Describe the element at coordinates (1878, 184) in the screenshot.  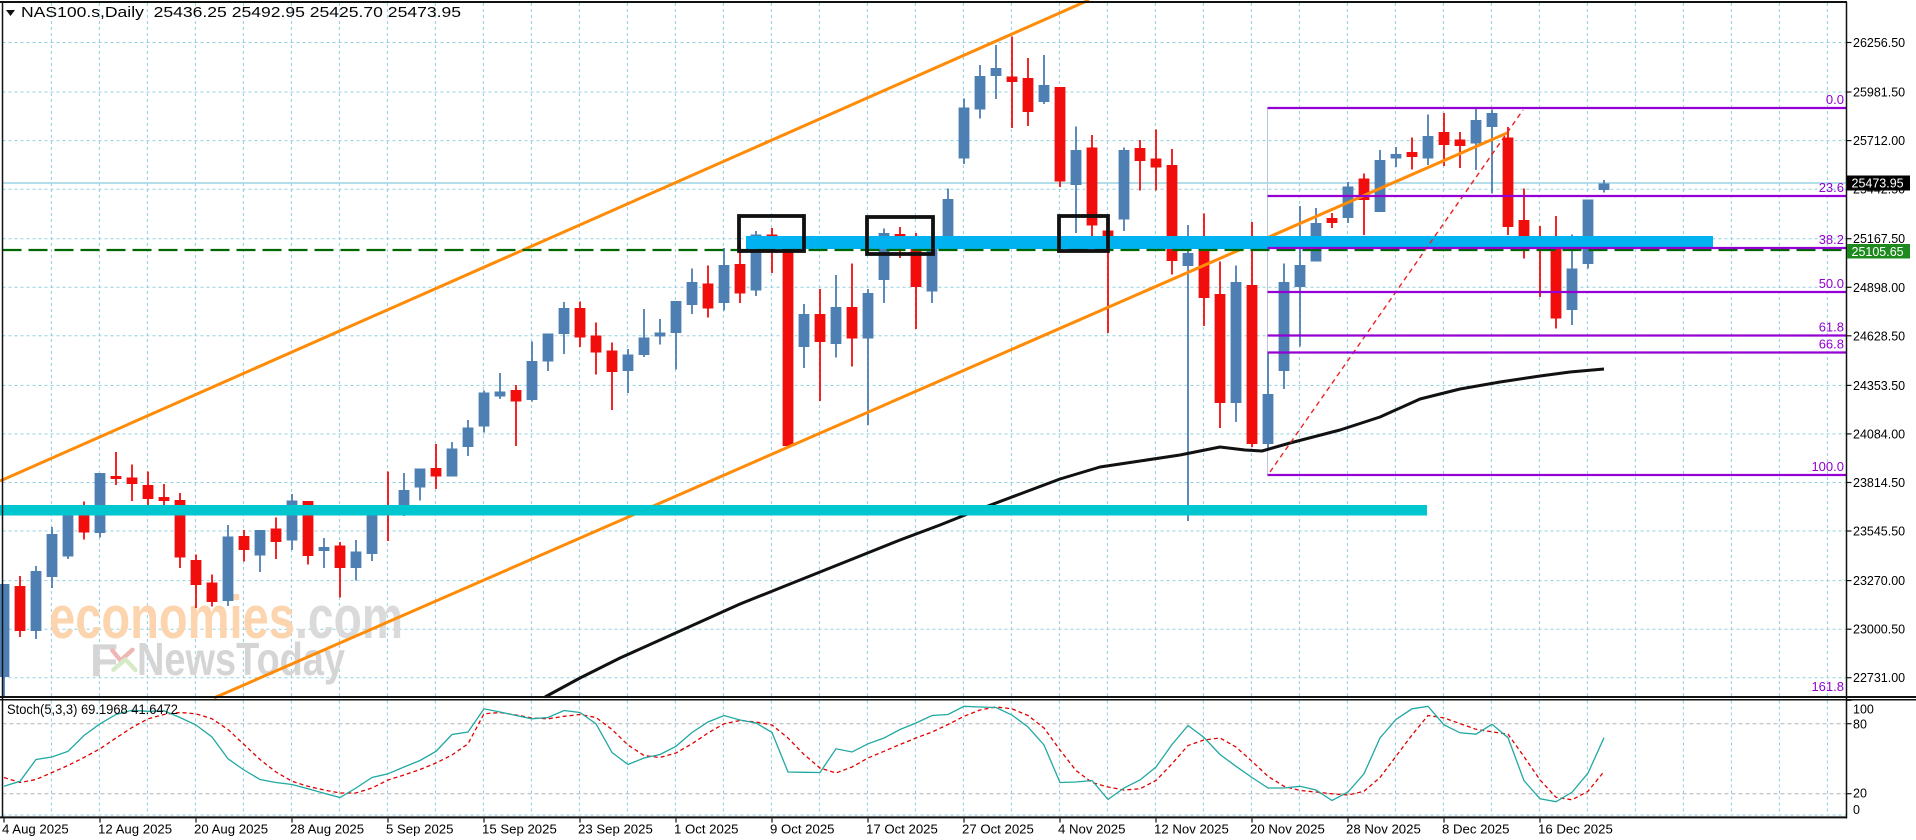
I see `svg-text: 25473.95` at that location.